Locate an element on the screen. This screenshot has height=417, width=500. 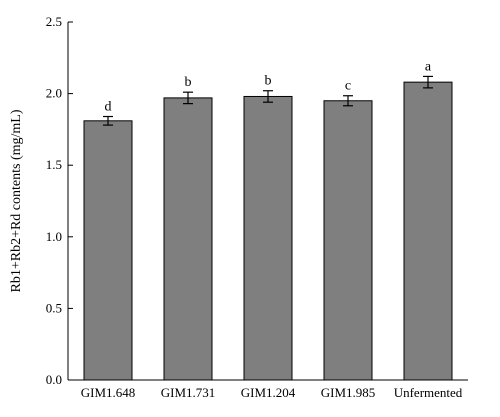
significance-label: d is located at coordinates (108, 107).